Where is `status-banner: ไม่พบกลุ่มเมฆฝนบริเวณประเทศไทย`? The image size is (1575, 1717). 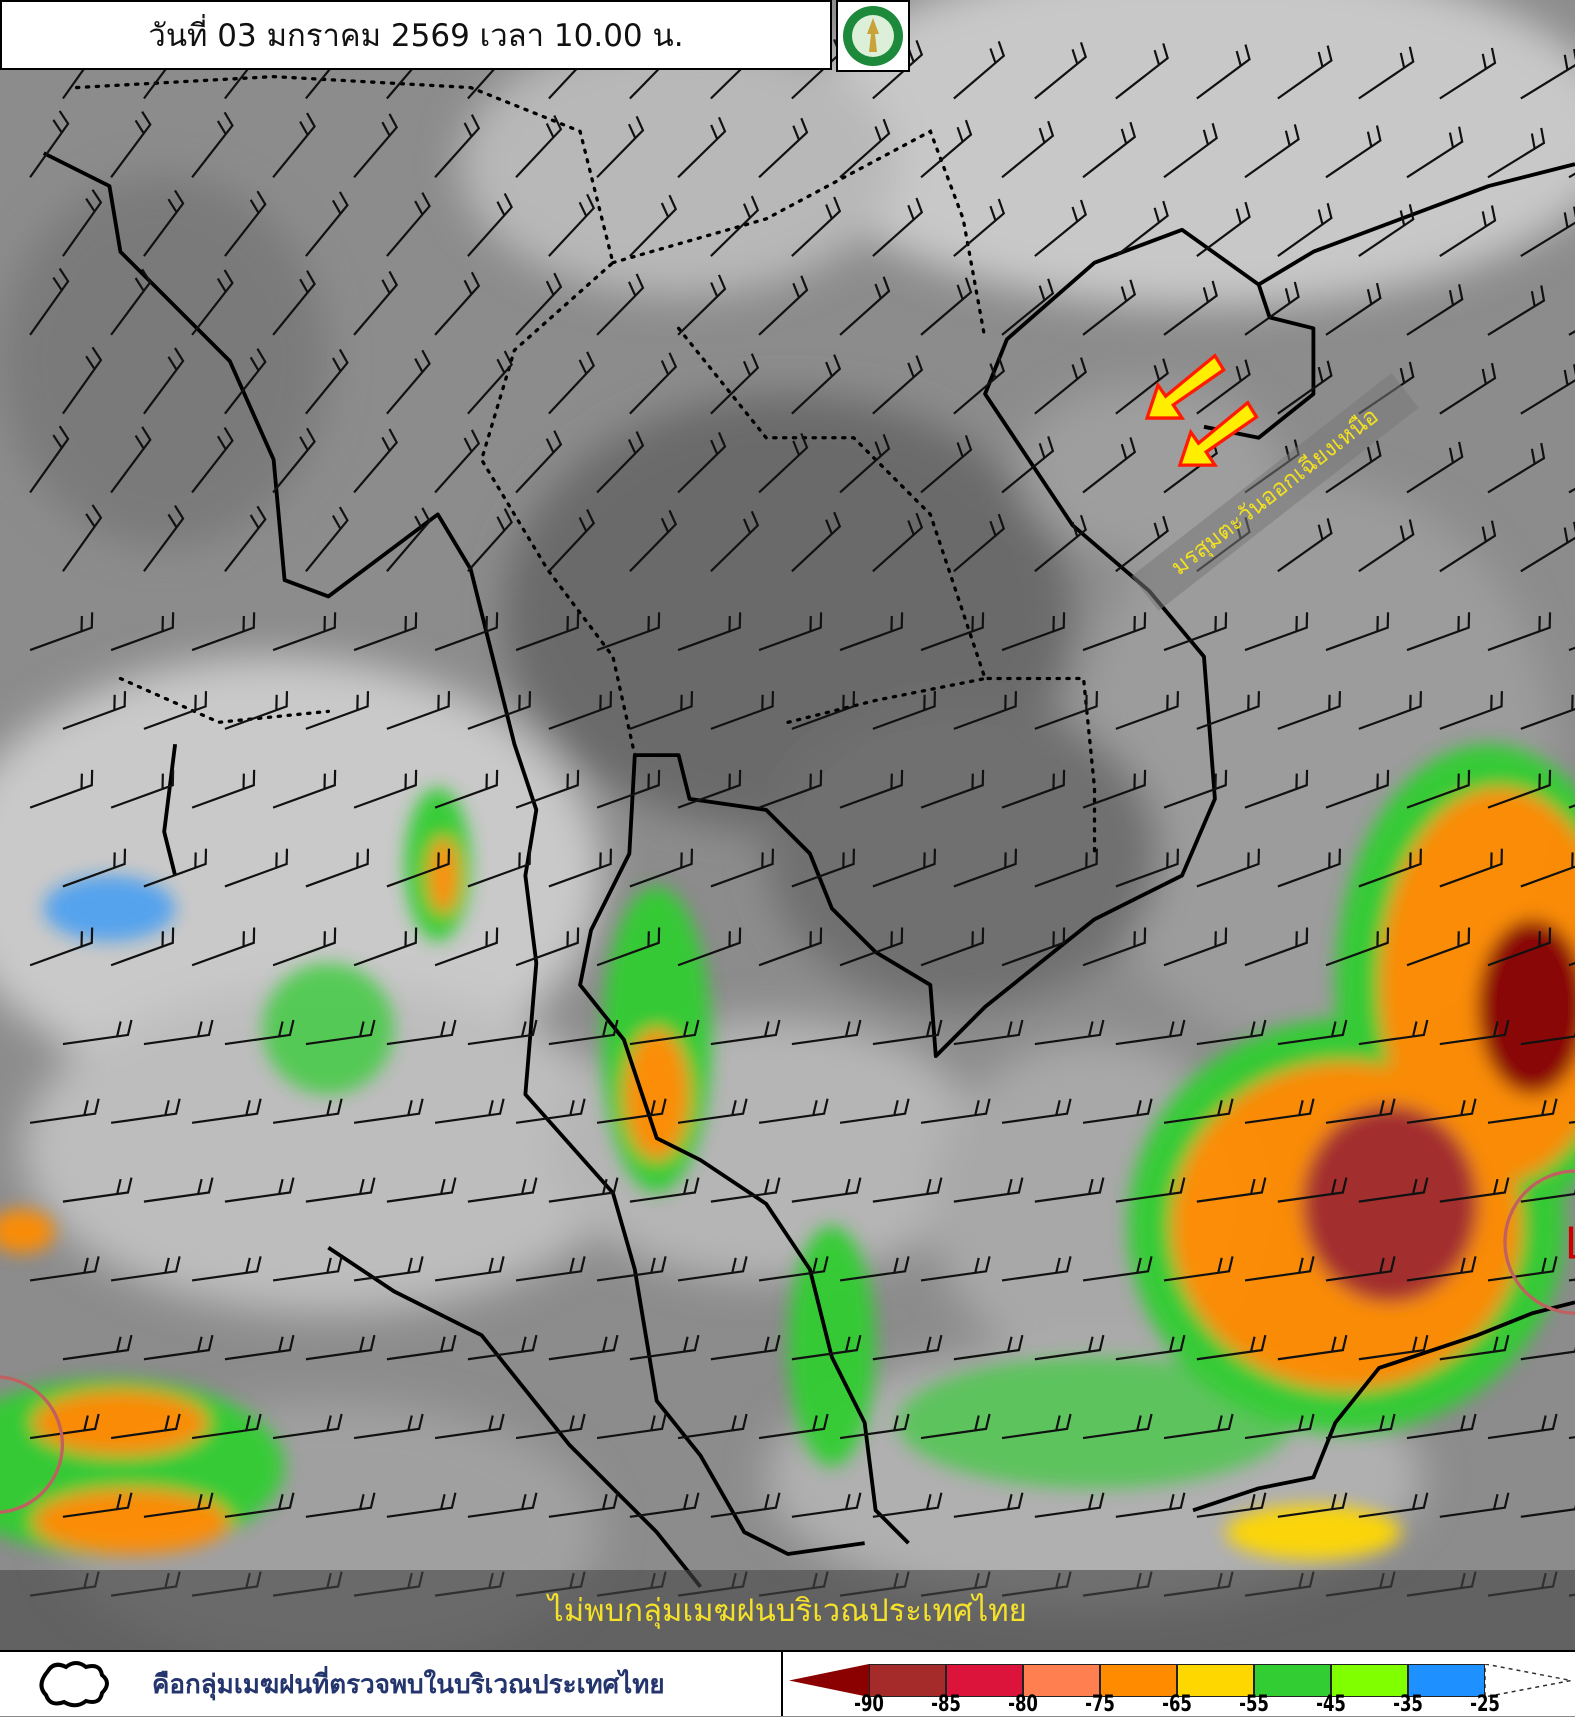 status-banner: ไม่พบกลุ่มเมฆฝนบริเวณประเทศไทย is located at coordinates (787, 1610).